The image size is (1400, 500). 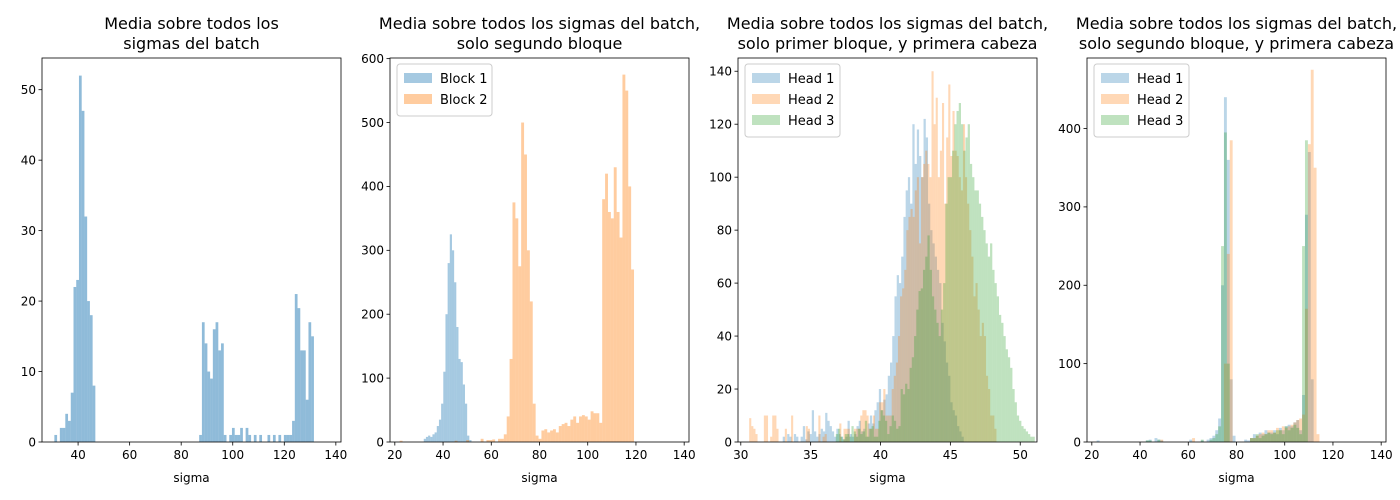 I want to click on chart-title-line: Media sobre todos los sigmas del batch,, so click(x=539, y=23).